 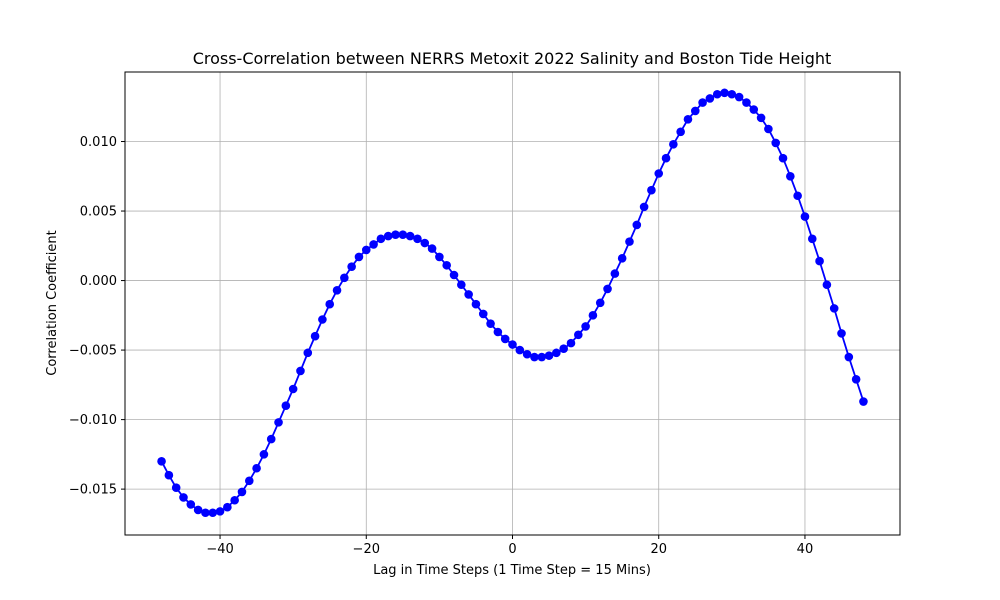 I want to click on x-tick-label: −40, so click(x=219, y=549).